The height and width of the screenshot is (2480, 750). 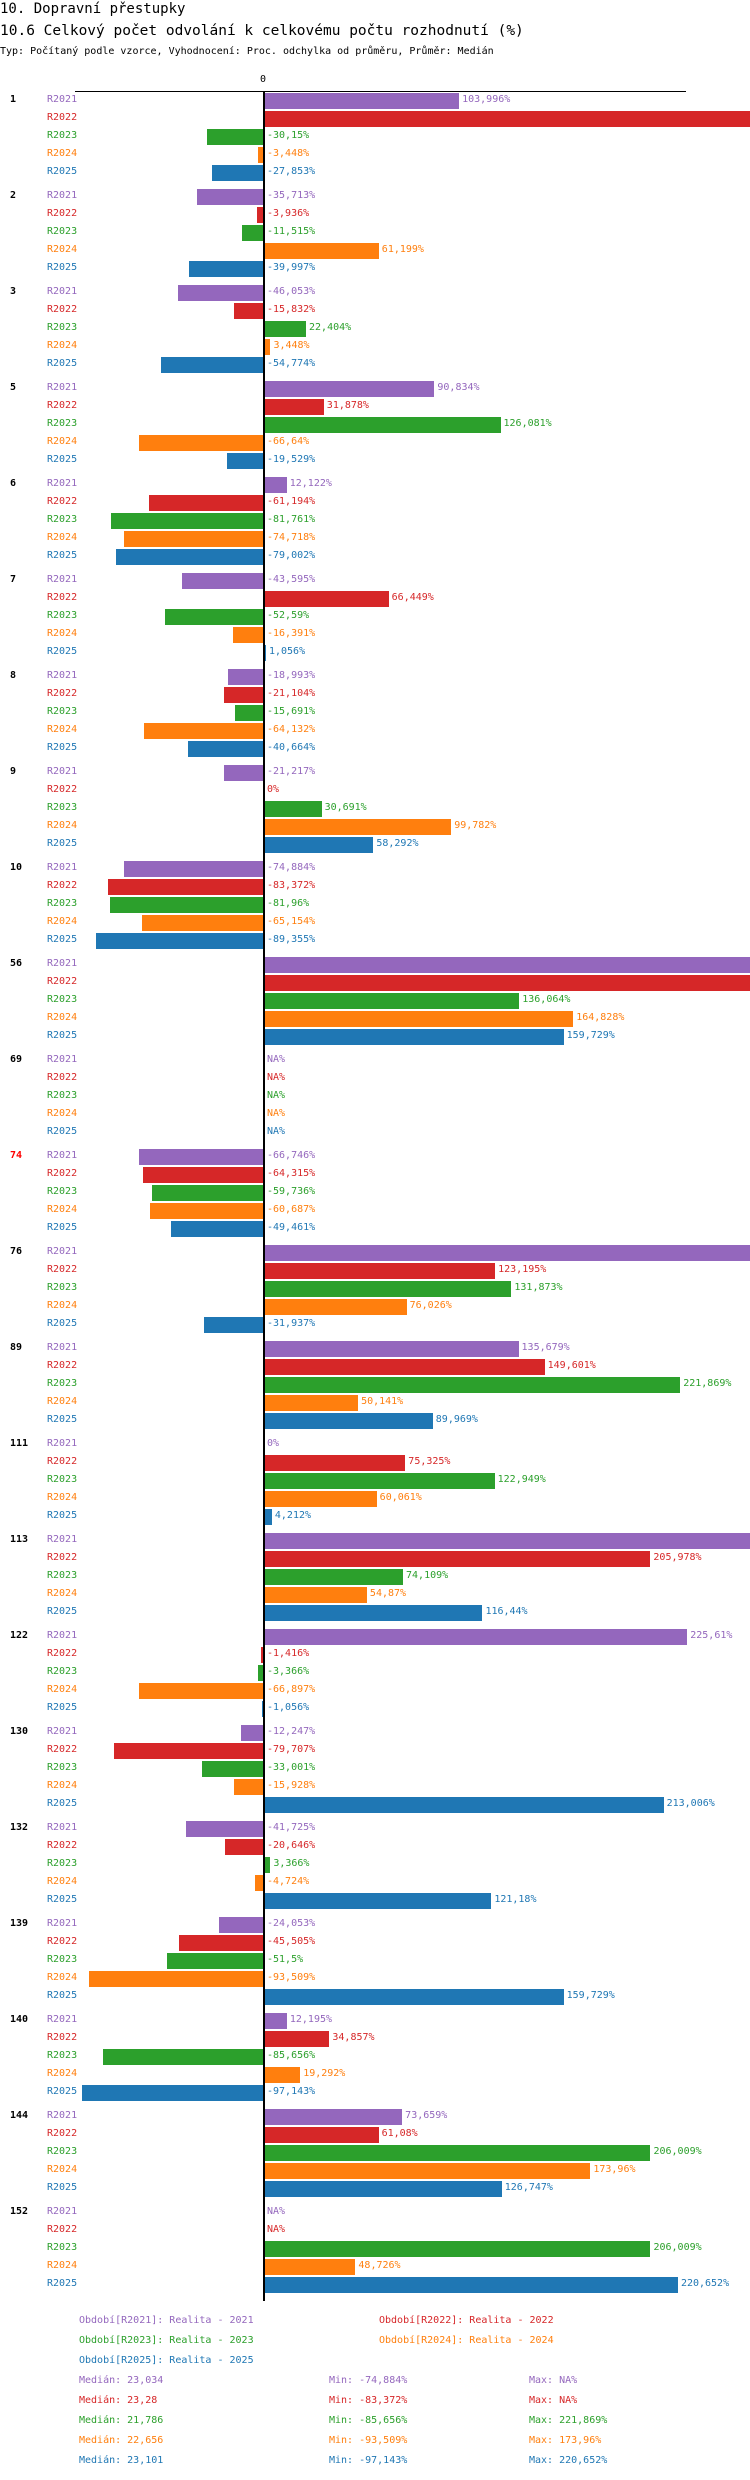 I want to click on data-label: -49,461%, so click(x=291, y=1227).